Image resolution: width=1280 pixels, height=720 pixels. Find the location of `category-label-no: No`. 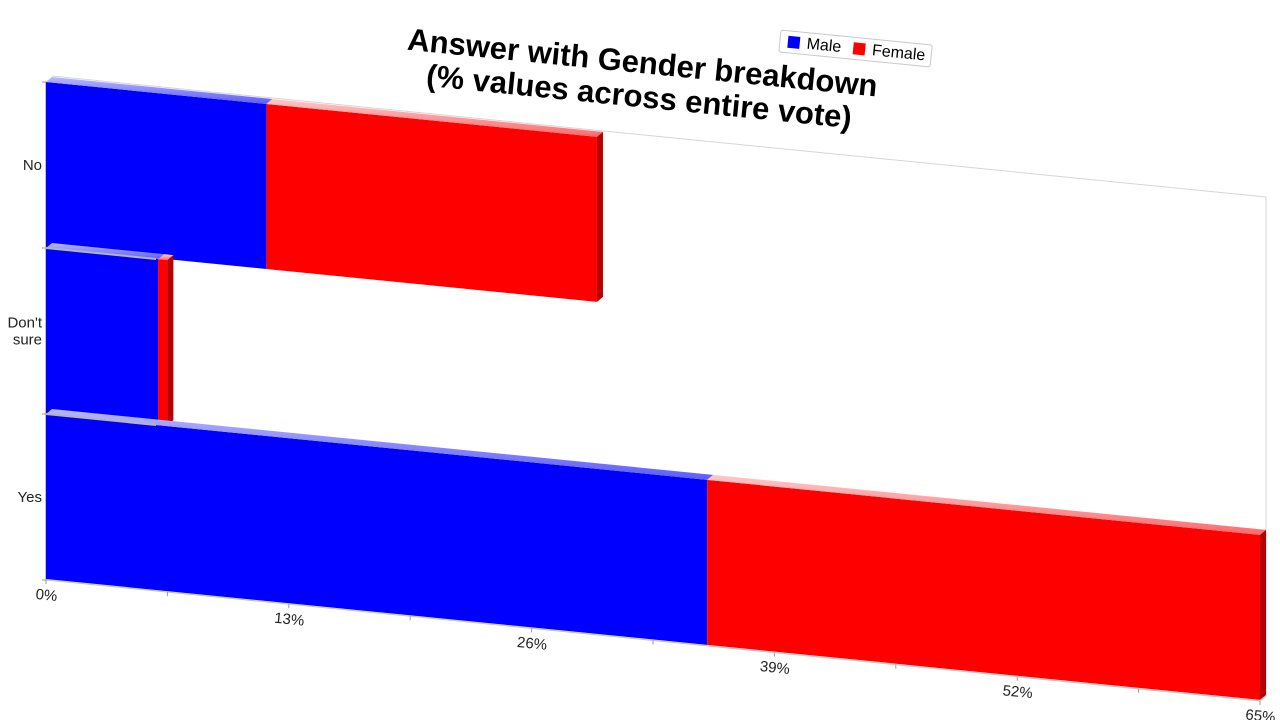

category-label-no: No is located at coordinates (32, 165).